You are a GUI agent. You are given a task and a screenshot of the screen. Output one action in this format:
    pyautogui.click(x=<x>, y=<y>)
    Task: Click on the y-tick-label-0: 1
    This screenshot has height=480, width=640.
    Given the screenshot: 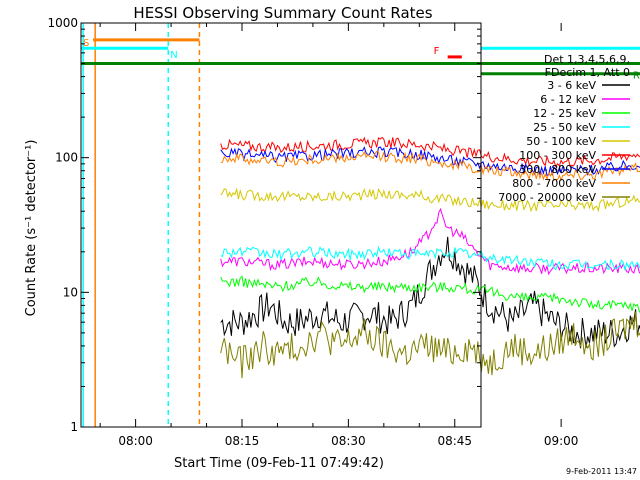 What is the action you would take?
    pyautogui.click(x=74, y=427)
    